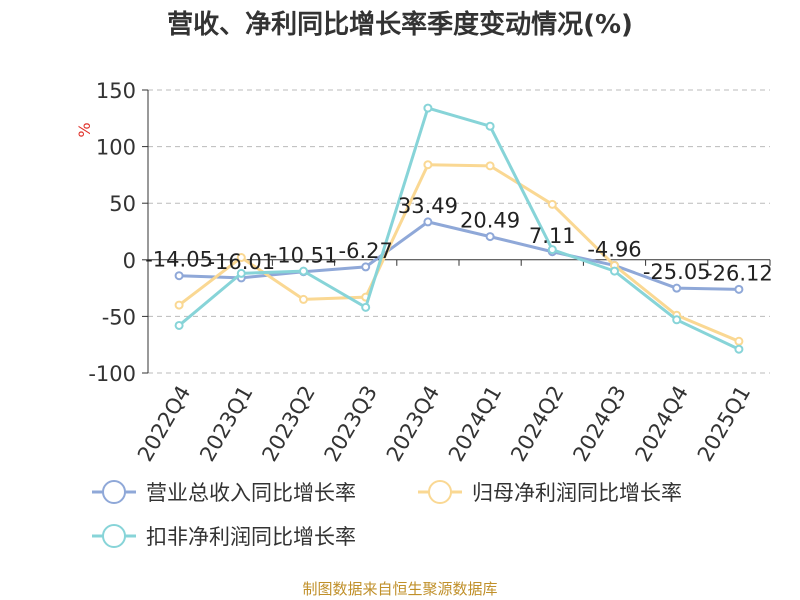  What do you see at coordinates (552, 236) in the screenshot?
I see `data-label: 7.11` at bounding box center [552, 236].